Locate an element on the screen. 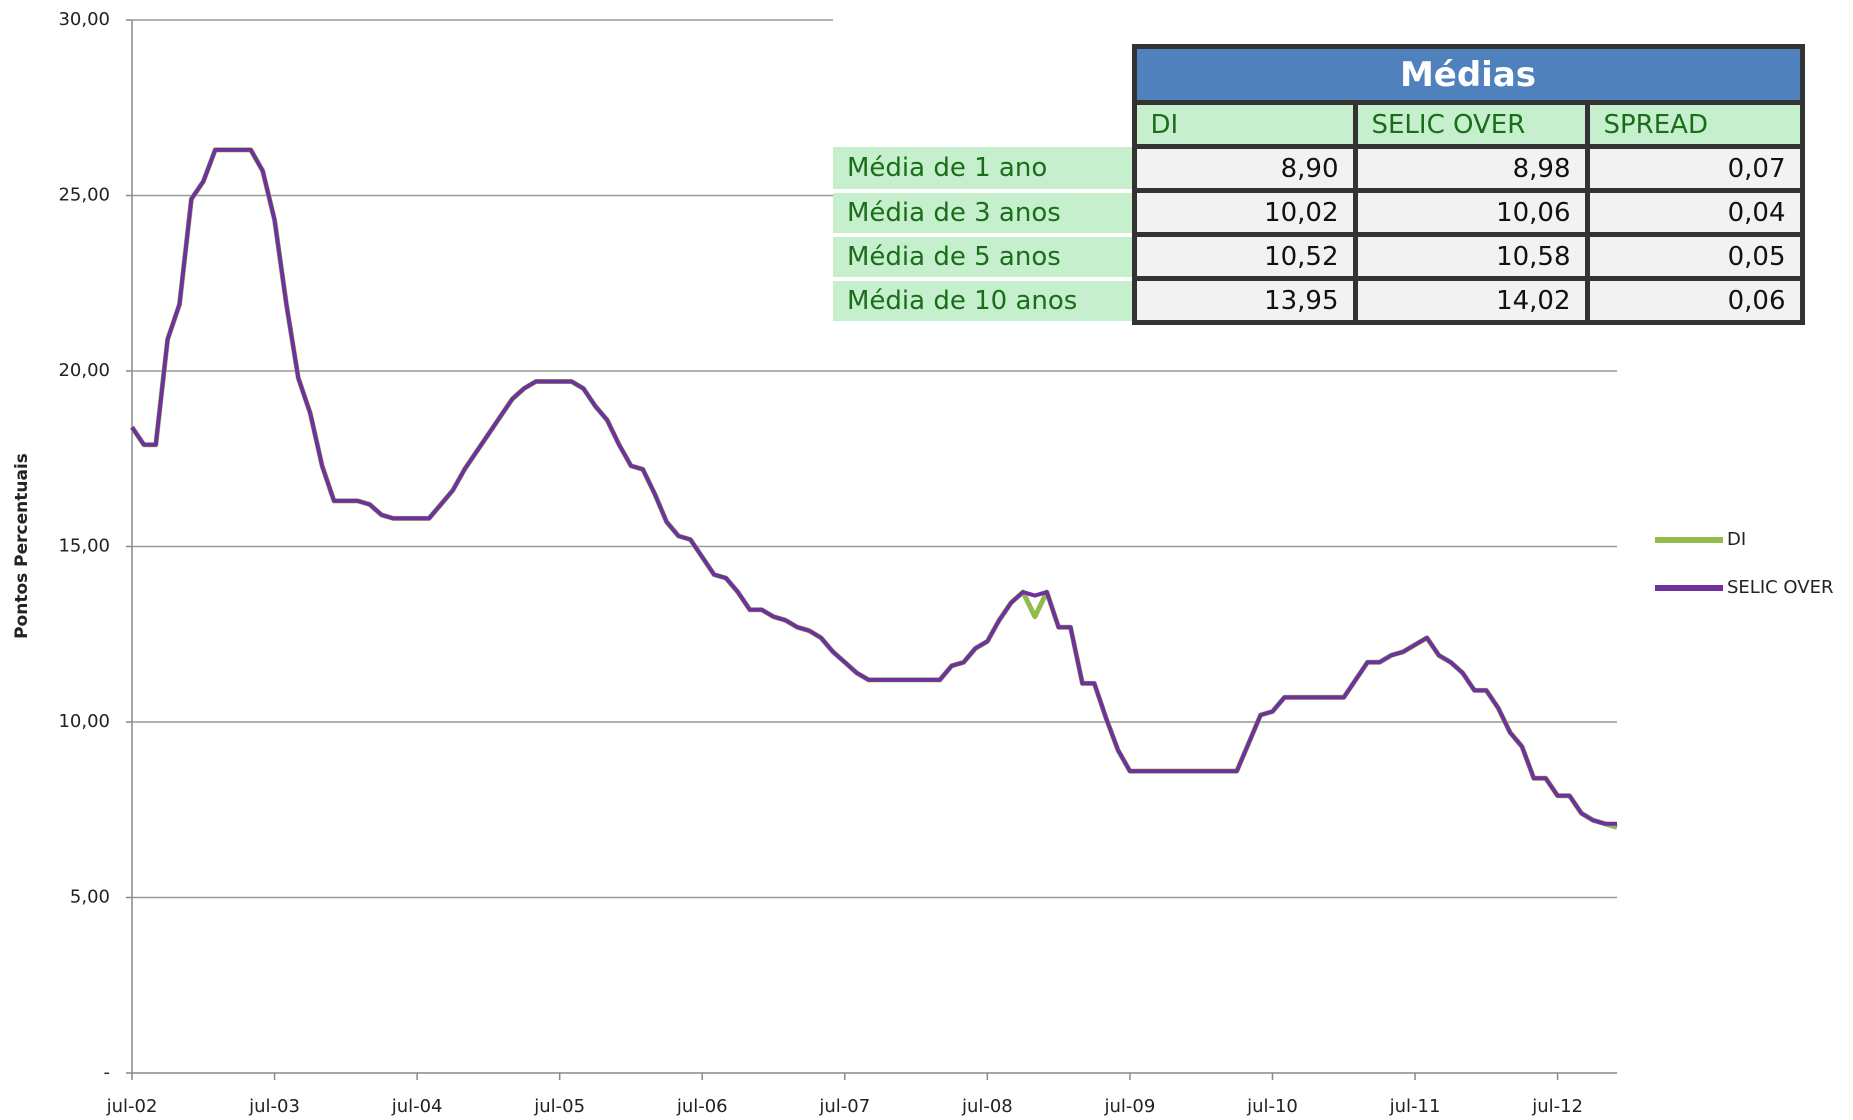 Image resolution: width=1853 pixels, height=1120 pixels. value-cell: 14,02 is located at coordinates (1471, 300).